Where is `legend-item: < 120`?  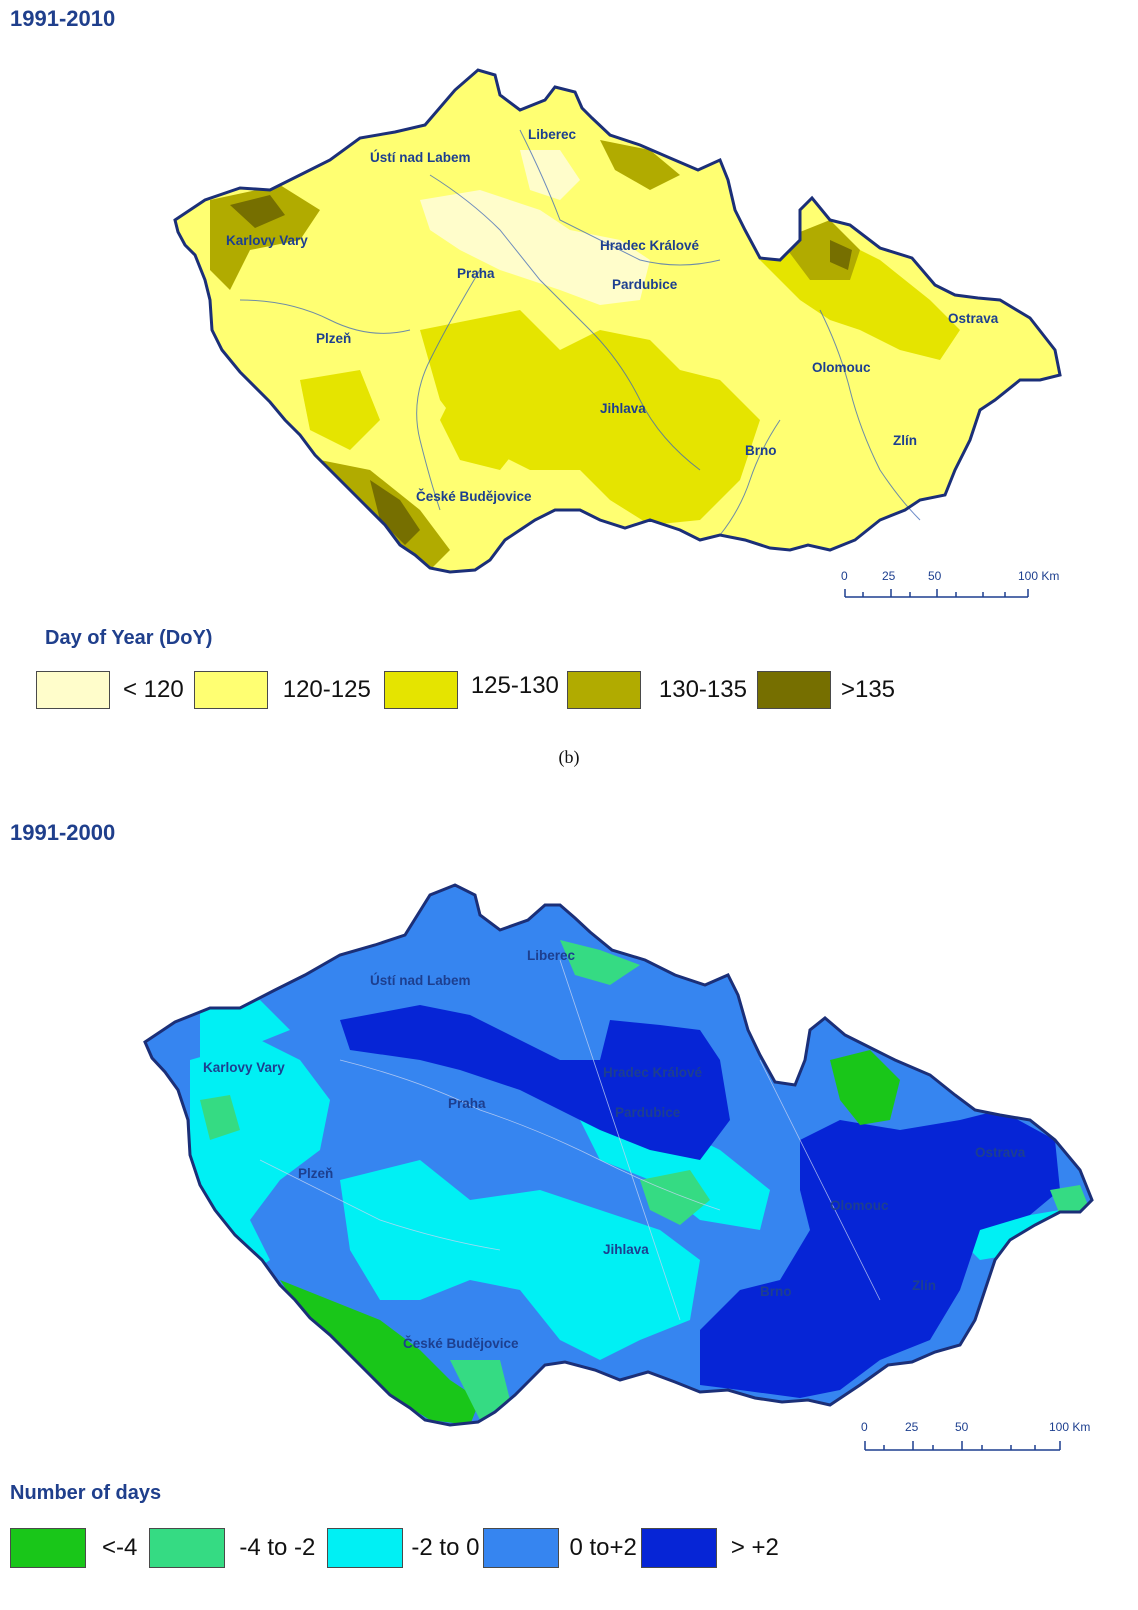
legend-item: < 120 is located at coordinates (115, 690).